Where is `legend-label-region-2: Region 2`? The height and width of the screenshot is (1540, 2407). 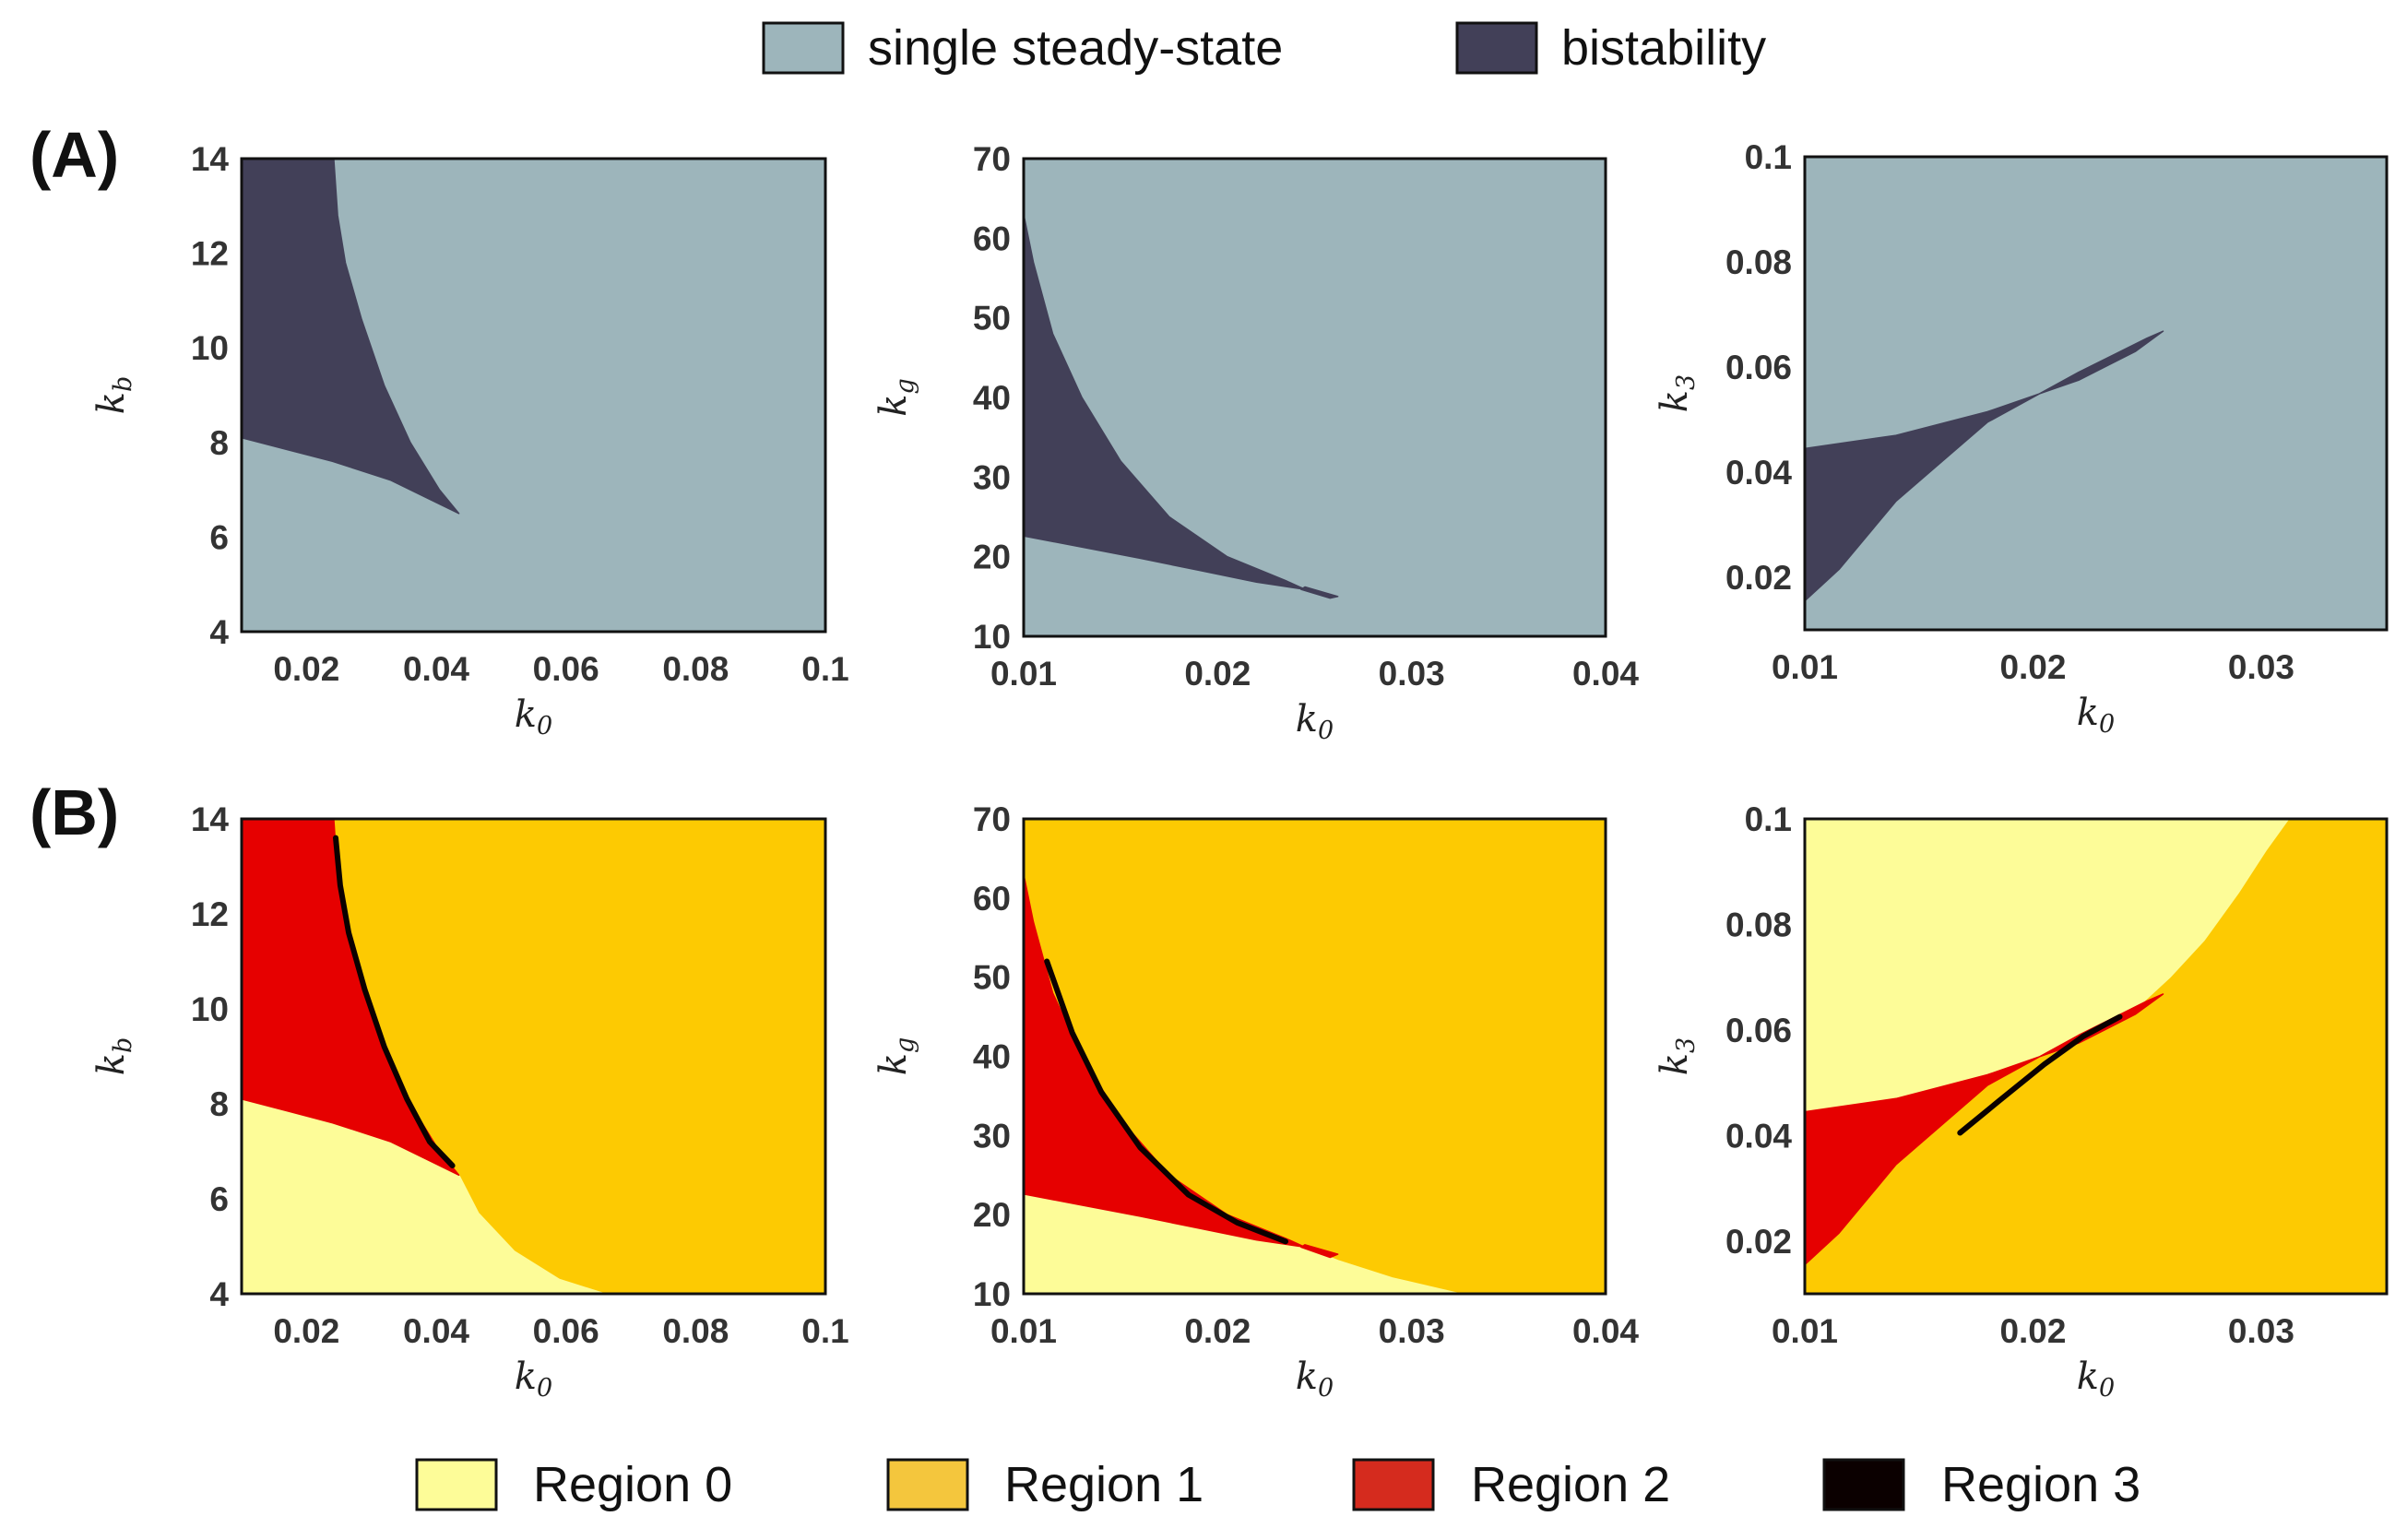
legend-label-region-2: Region 2 is located at coordinates (1570, 1485).